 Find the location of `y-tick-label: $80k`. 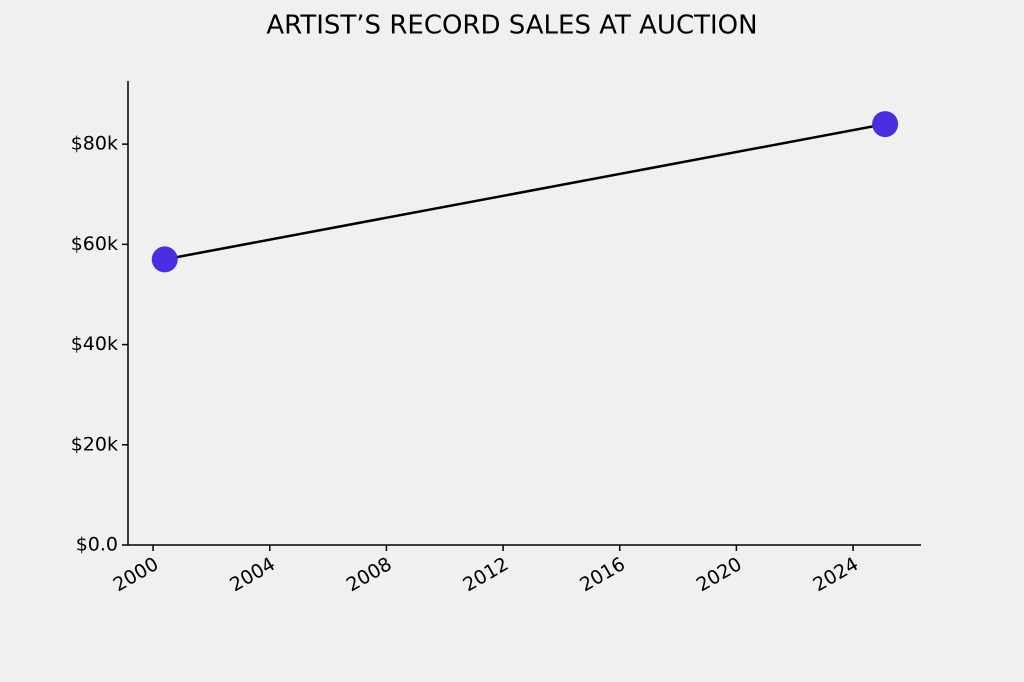

y-tick-label: $80k is located at coordinates (94, 144).